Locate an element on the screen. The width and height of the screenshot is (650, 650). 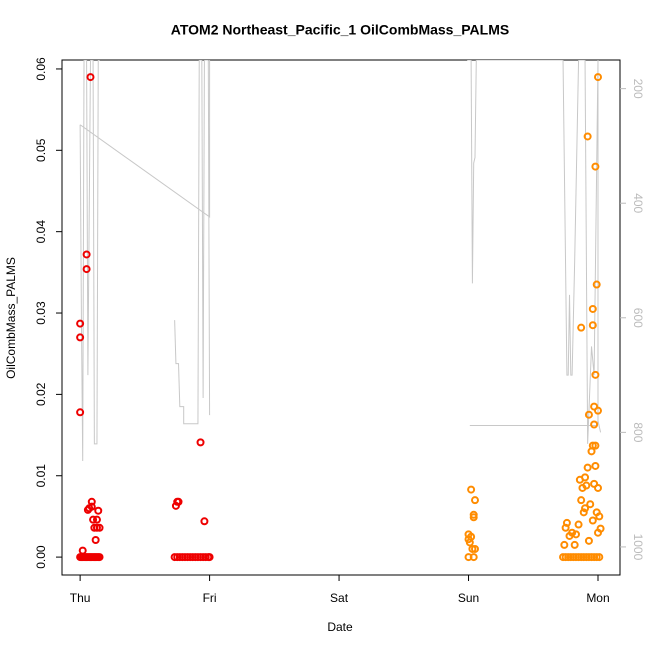
x-tick-label: Sun is located at coordinates (468, 598).